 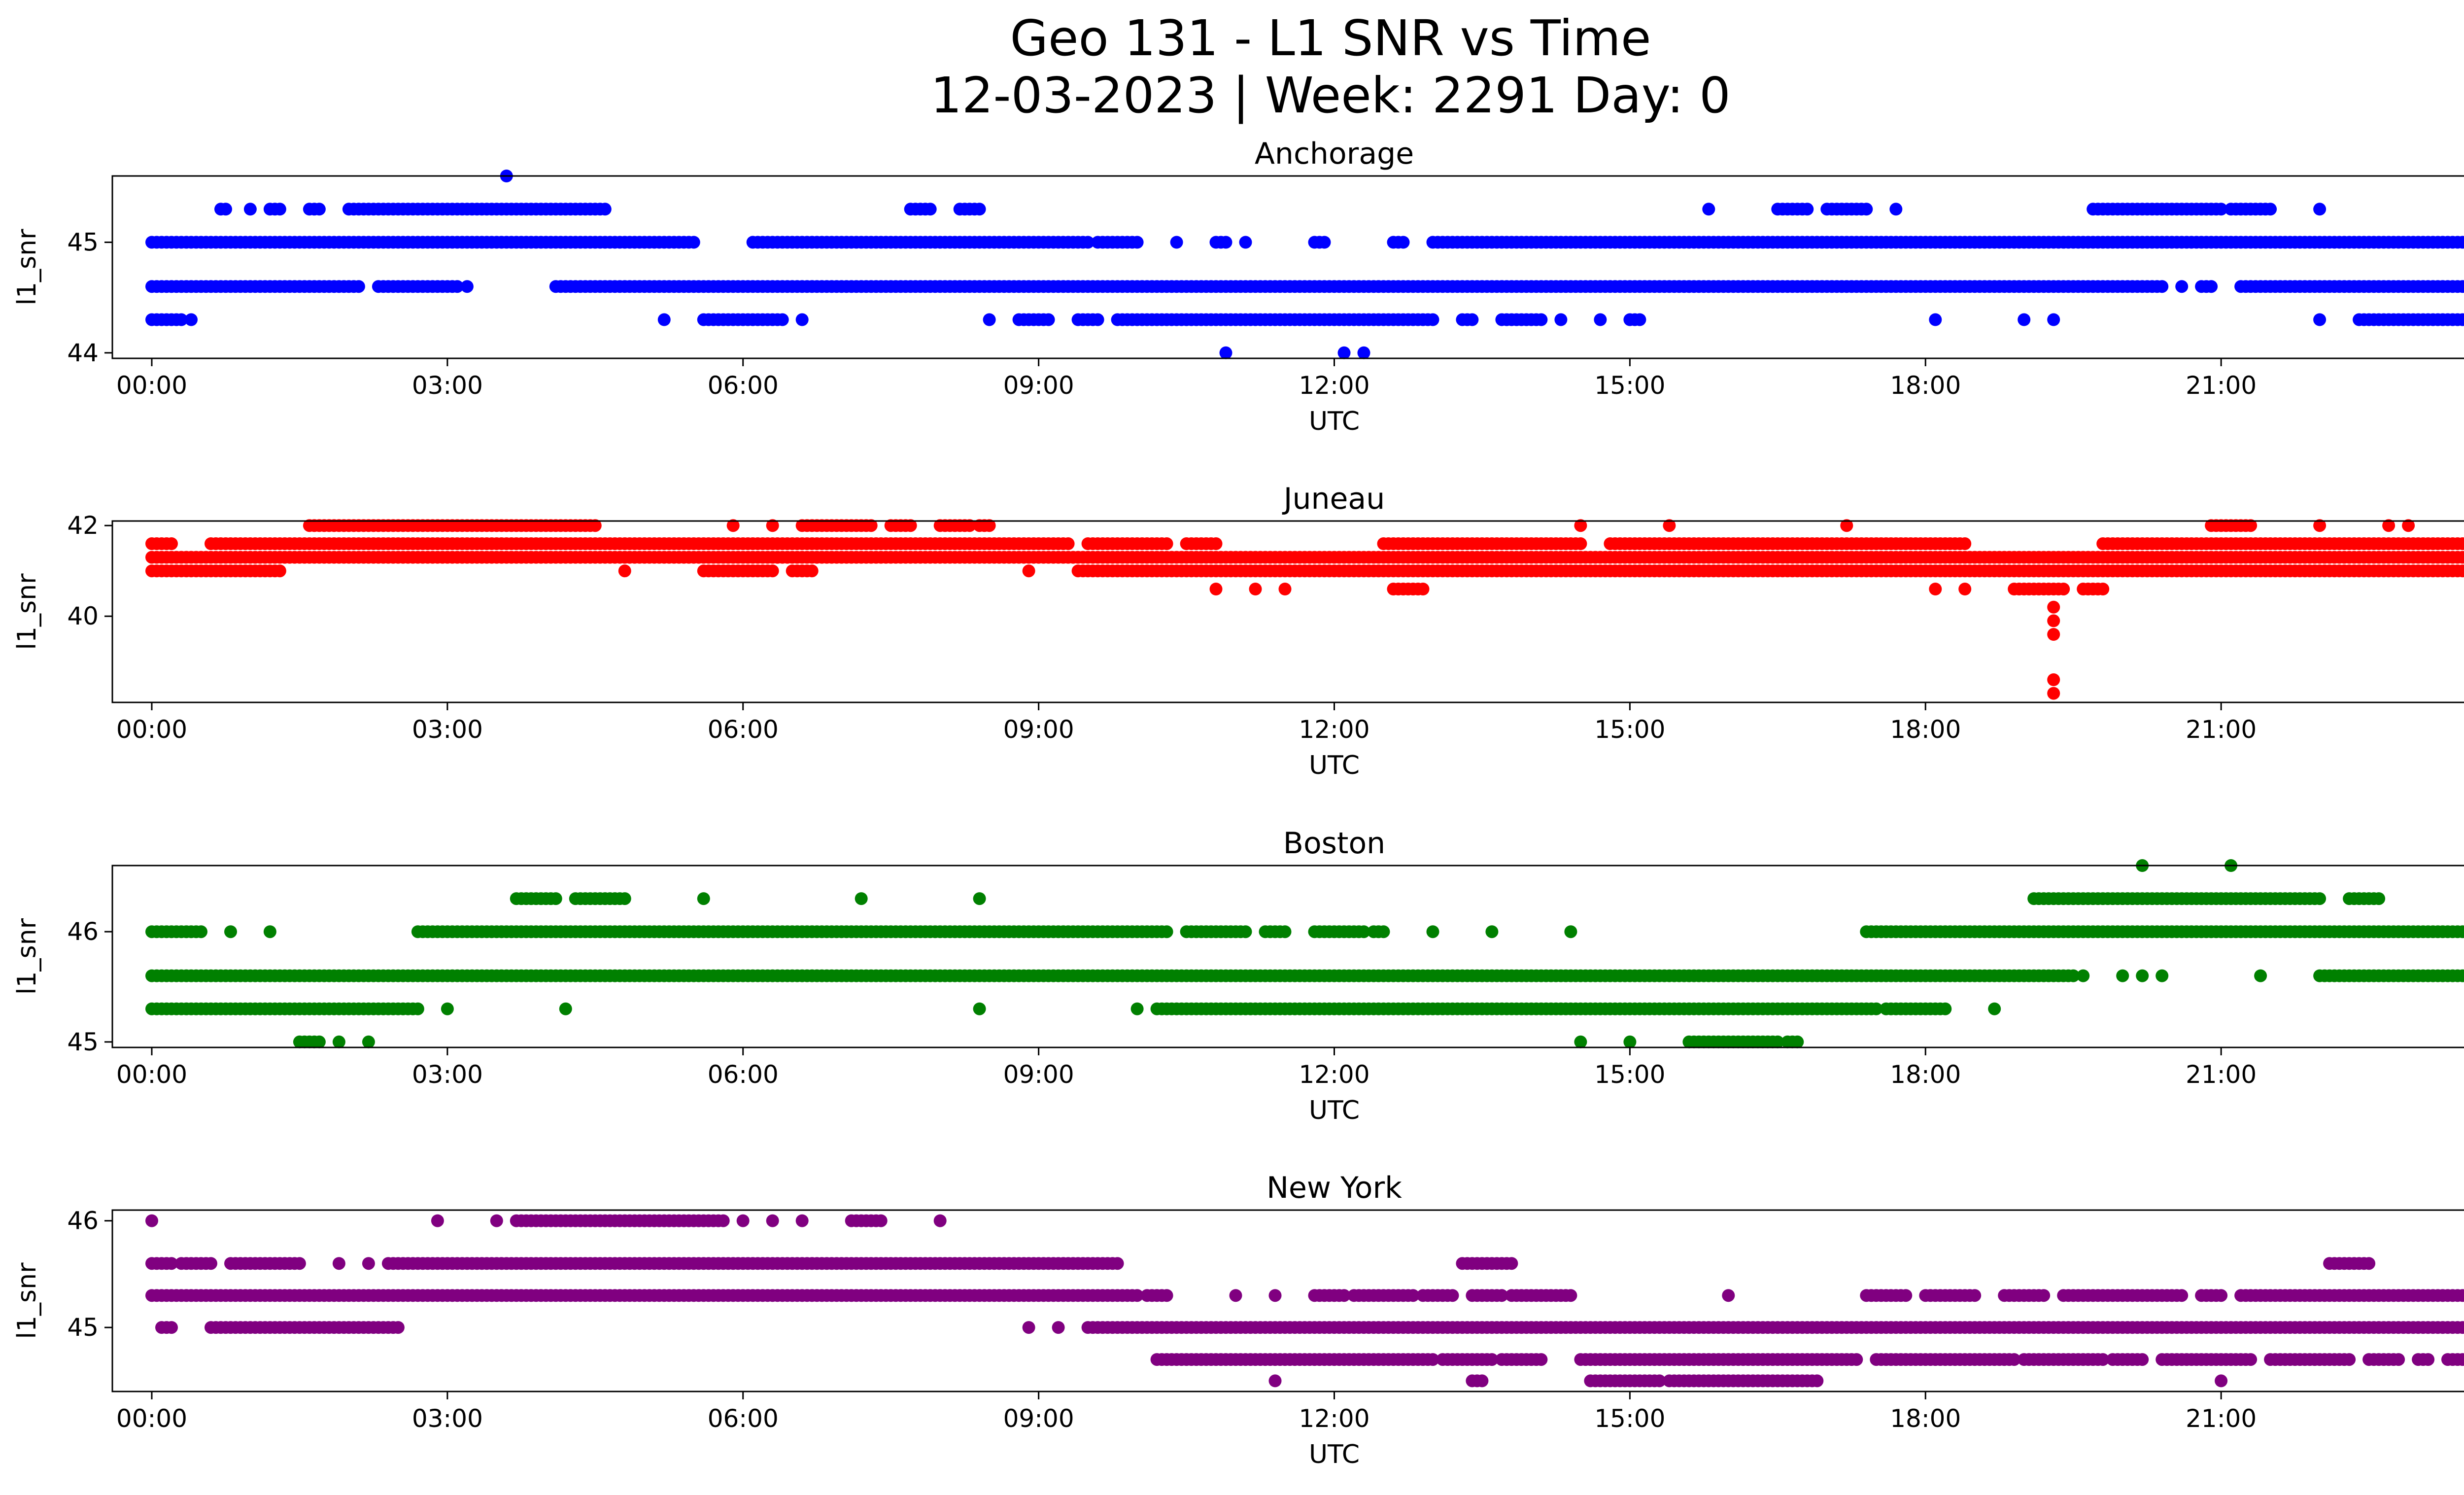 I want to click on y-tick-label: 45, so click(x=83, y=1042).